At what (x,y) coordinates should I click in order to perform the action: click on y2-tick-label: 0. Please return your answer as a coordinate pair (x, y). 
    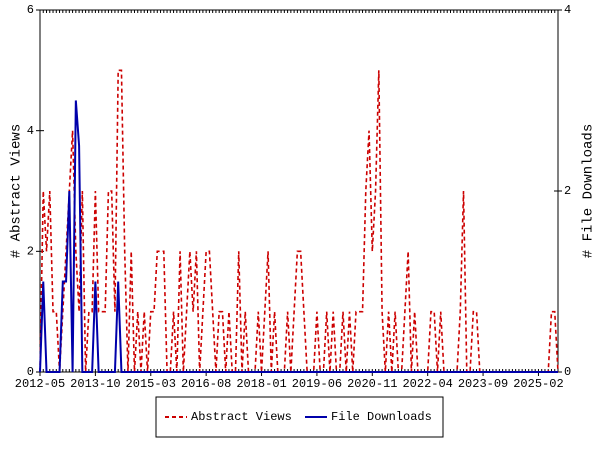
    Looking at the image, I should click on (567, 372).